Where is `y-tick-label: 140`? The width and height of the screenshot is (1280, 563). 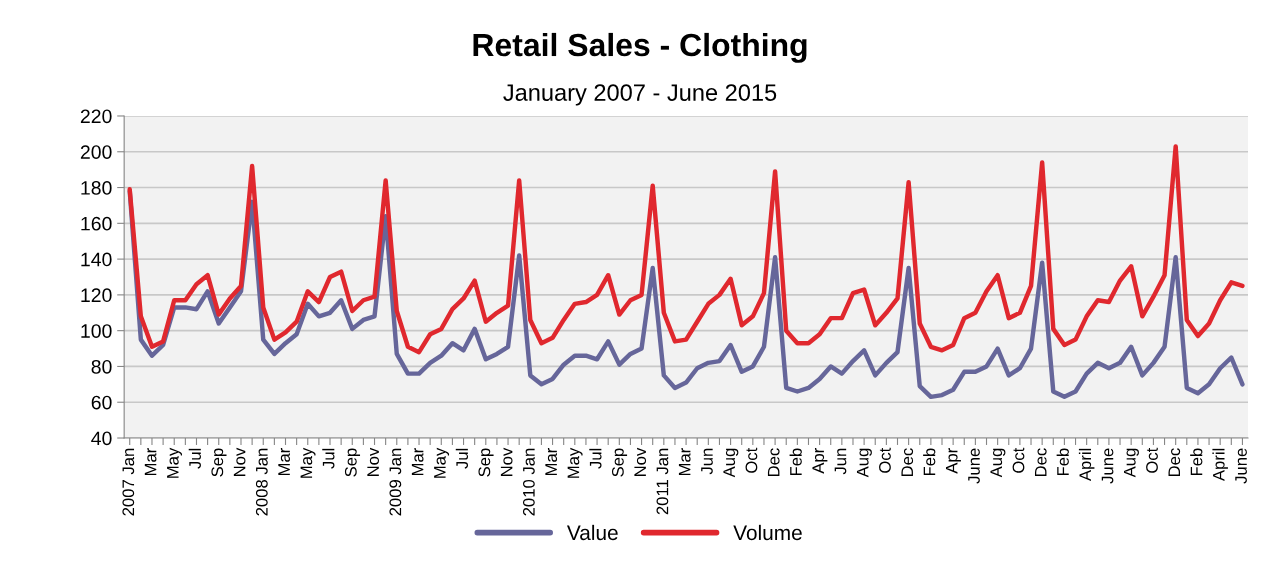
y-tick-label: 140 is located at coordinates (96, 259).